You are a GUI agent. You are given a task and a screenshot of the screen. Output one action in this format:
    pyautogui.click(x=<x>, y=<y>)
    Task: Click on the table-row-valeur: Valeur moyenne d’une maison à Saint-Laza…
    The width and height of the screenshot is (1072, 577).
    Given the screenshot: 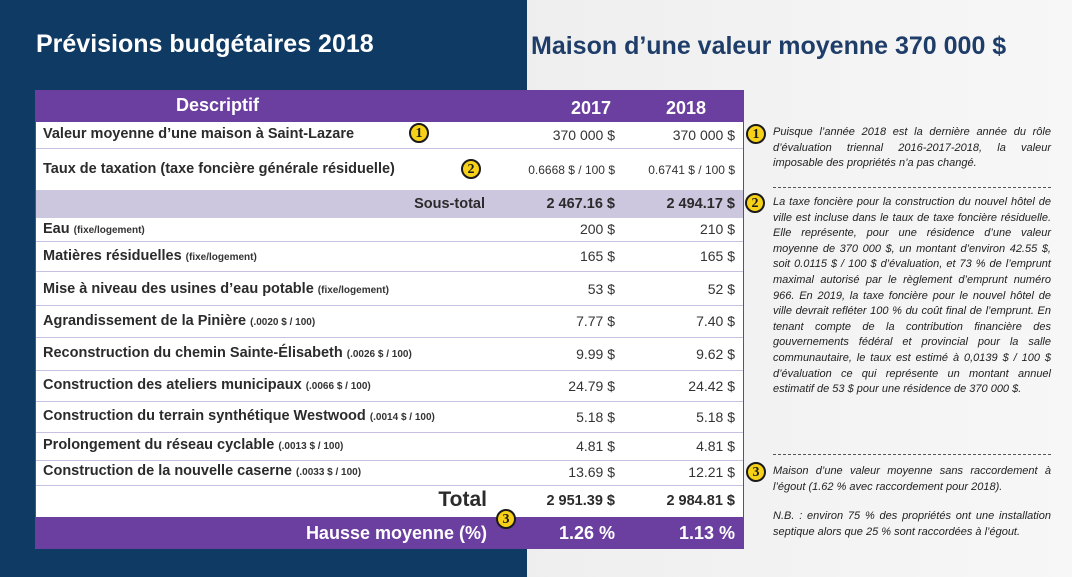 What is the action you would take?
    pyautogui.click(x=389, y=135)
    